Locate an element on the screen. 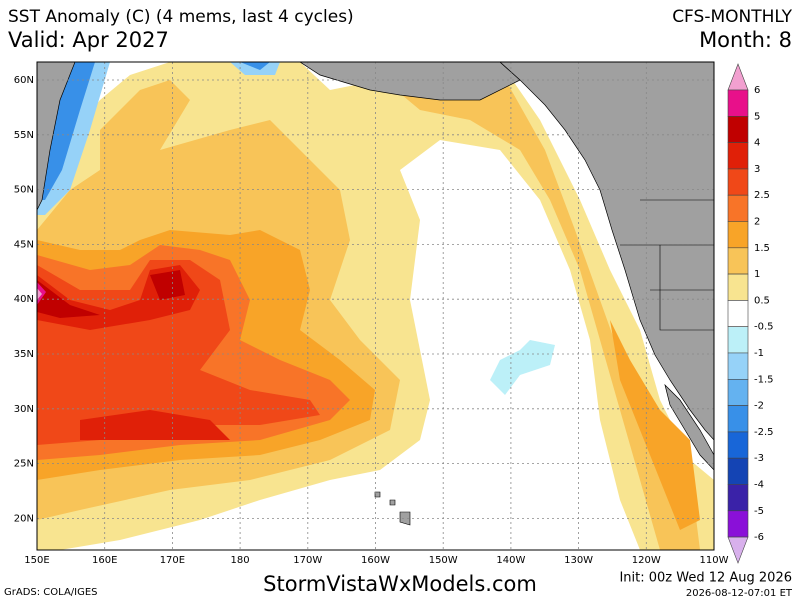  init-time: Init: 00z Wed 12 Aug 2026 is located at coordinates (705, 578).